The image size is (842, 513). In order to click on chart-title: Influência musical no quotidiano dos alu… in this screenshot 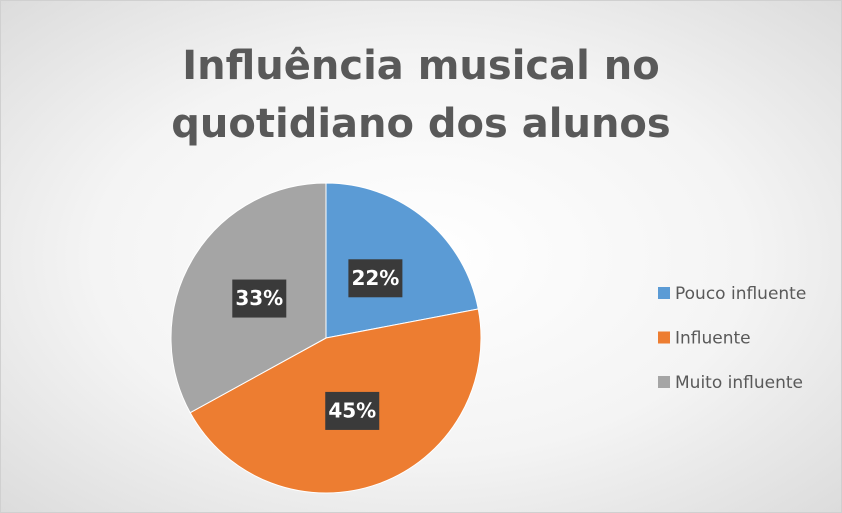, I will do `click(421, 95)`.